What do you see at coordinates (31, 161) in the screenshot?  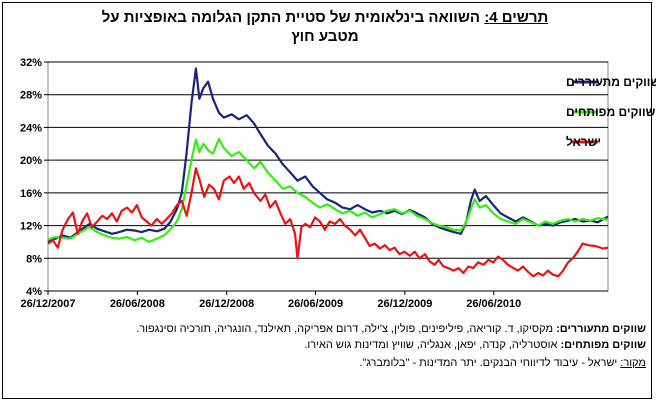 I see `y-tick-label: 20%` at bounding box center [31, 161].